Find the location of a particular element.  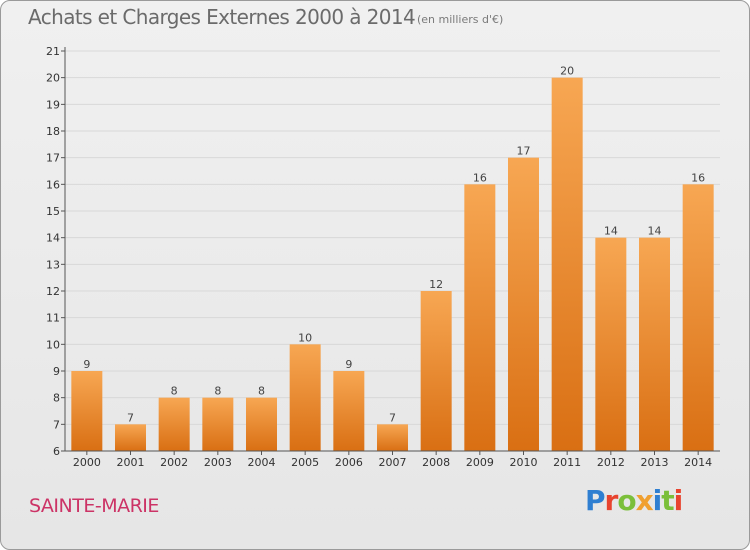

x-tick-label: 2012 is located at coordinates (611, 462).